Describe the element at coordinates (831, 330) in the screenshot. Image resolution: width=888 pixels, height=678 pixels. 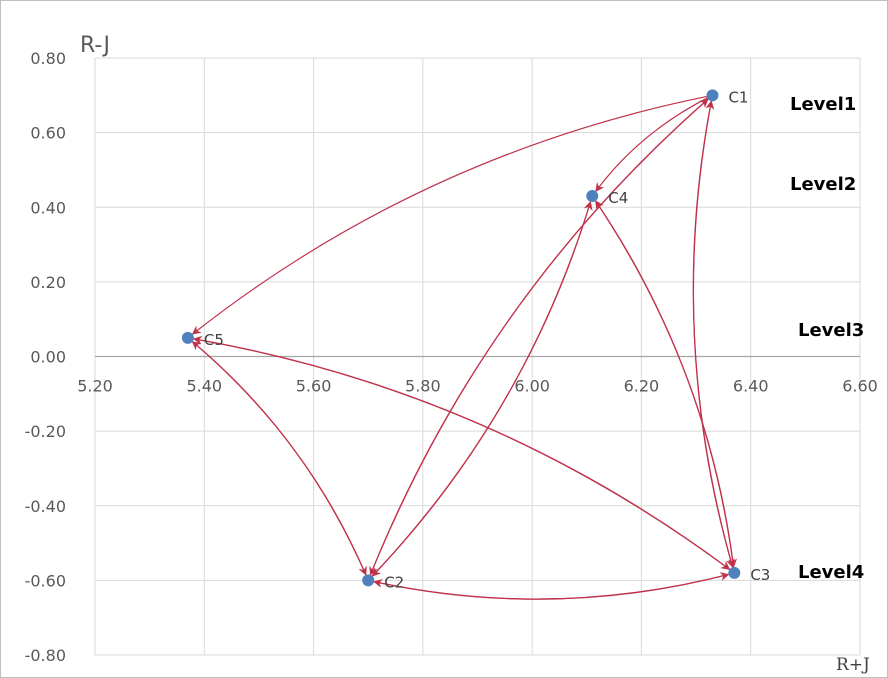
I see `level-label-3: Level3` at that location.